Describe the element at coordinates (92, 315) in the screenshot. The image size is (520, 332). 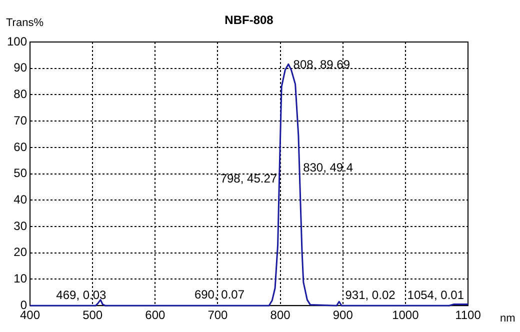
I see `x-tick-label: 500` at that location.